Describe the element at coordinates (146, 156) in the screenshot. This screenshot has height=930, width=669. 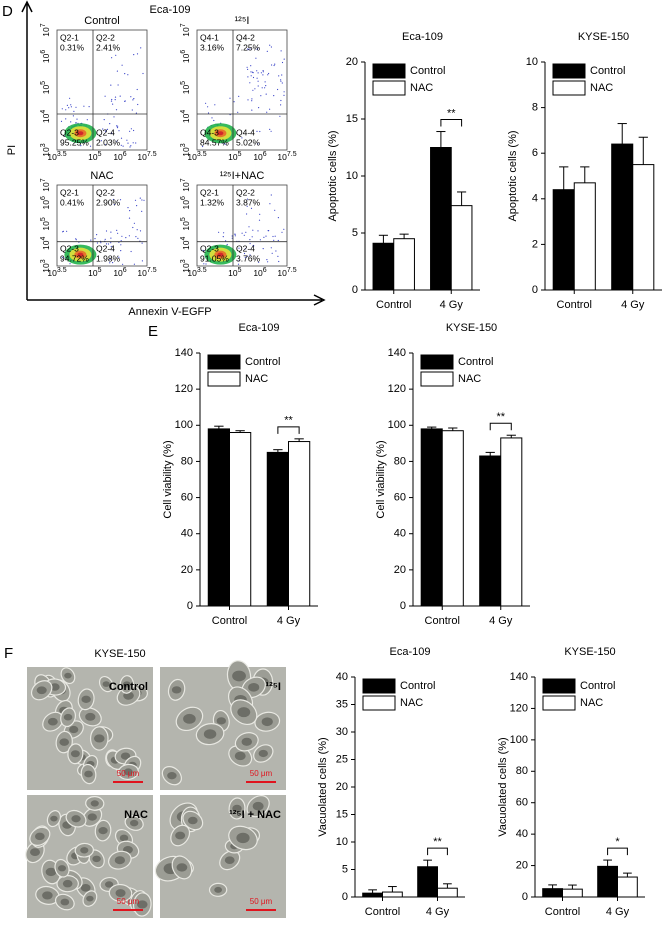
I see `x-tick-label: 107.5` at that location.